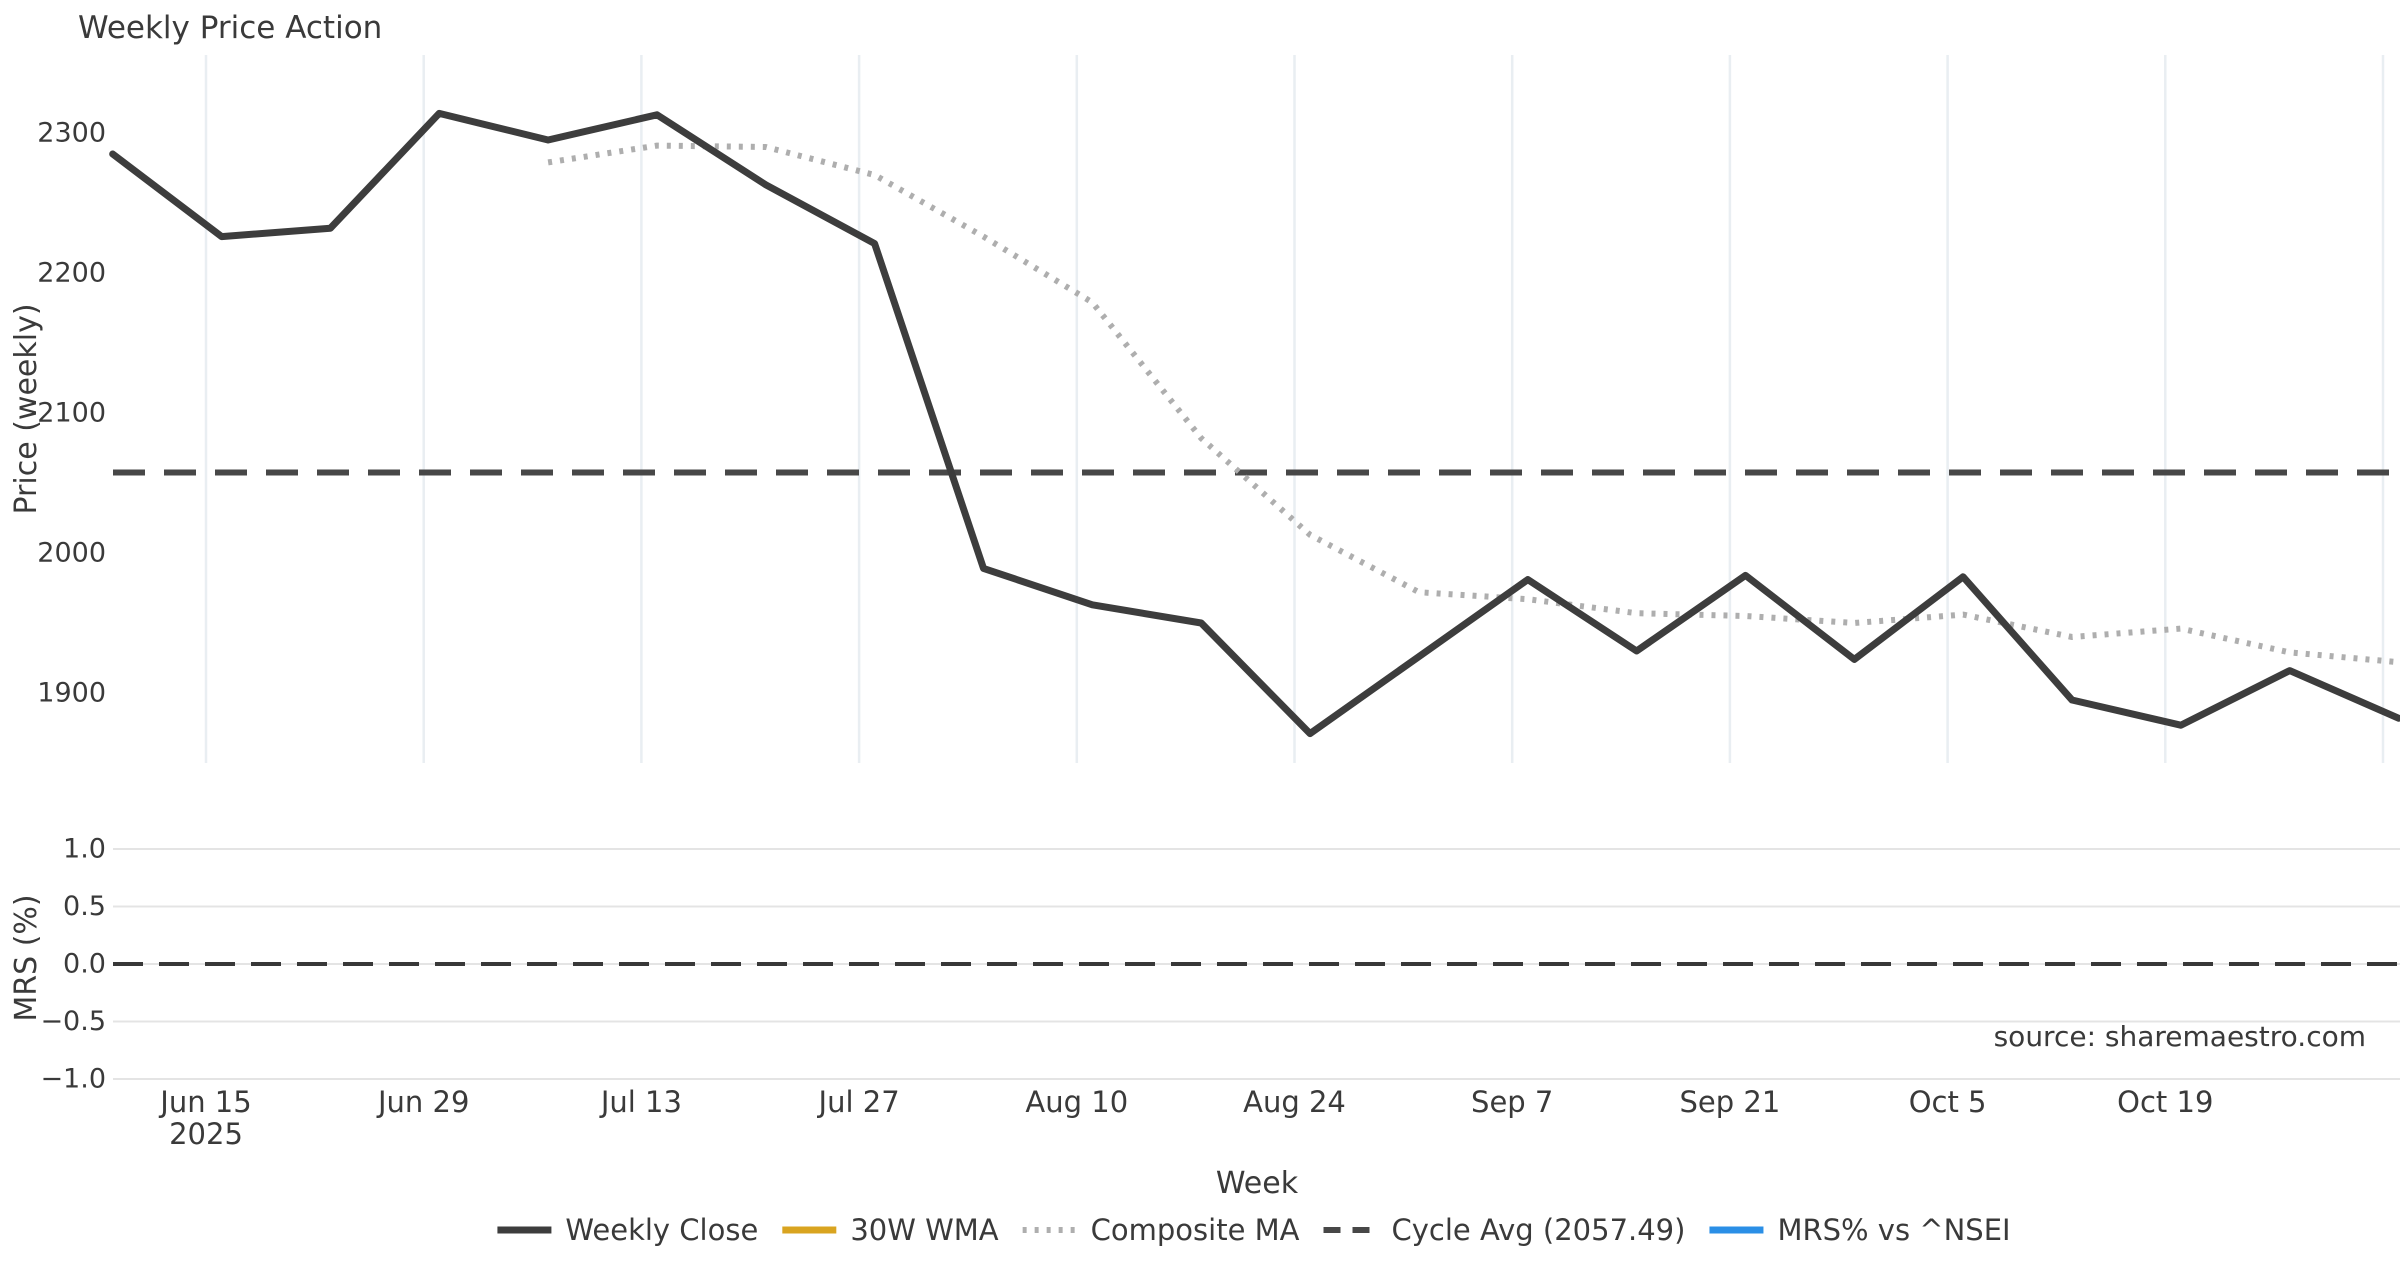  What do you see at coordinates (26, 408) in the screenshot?
I see `price-axis-label: Price (weekly)` at bounding box center [26, 408].